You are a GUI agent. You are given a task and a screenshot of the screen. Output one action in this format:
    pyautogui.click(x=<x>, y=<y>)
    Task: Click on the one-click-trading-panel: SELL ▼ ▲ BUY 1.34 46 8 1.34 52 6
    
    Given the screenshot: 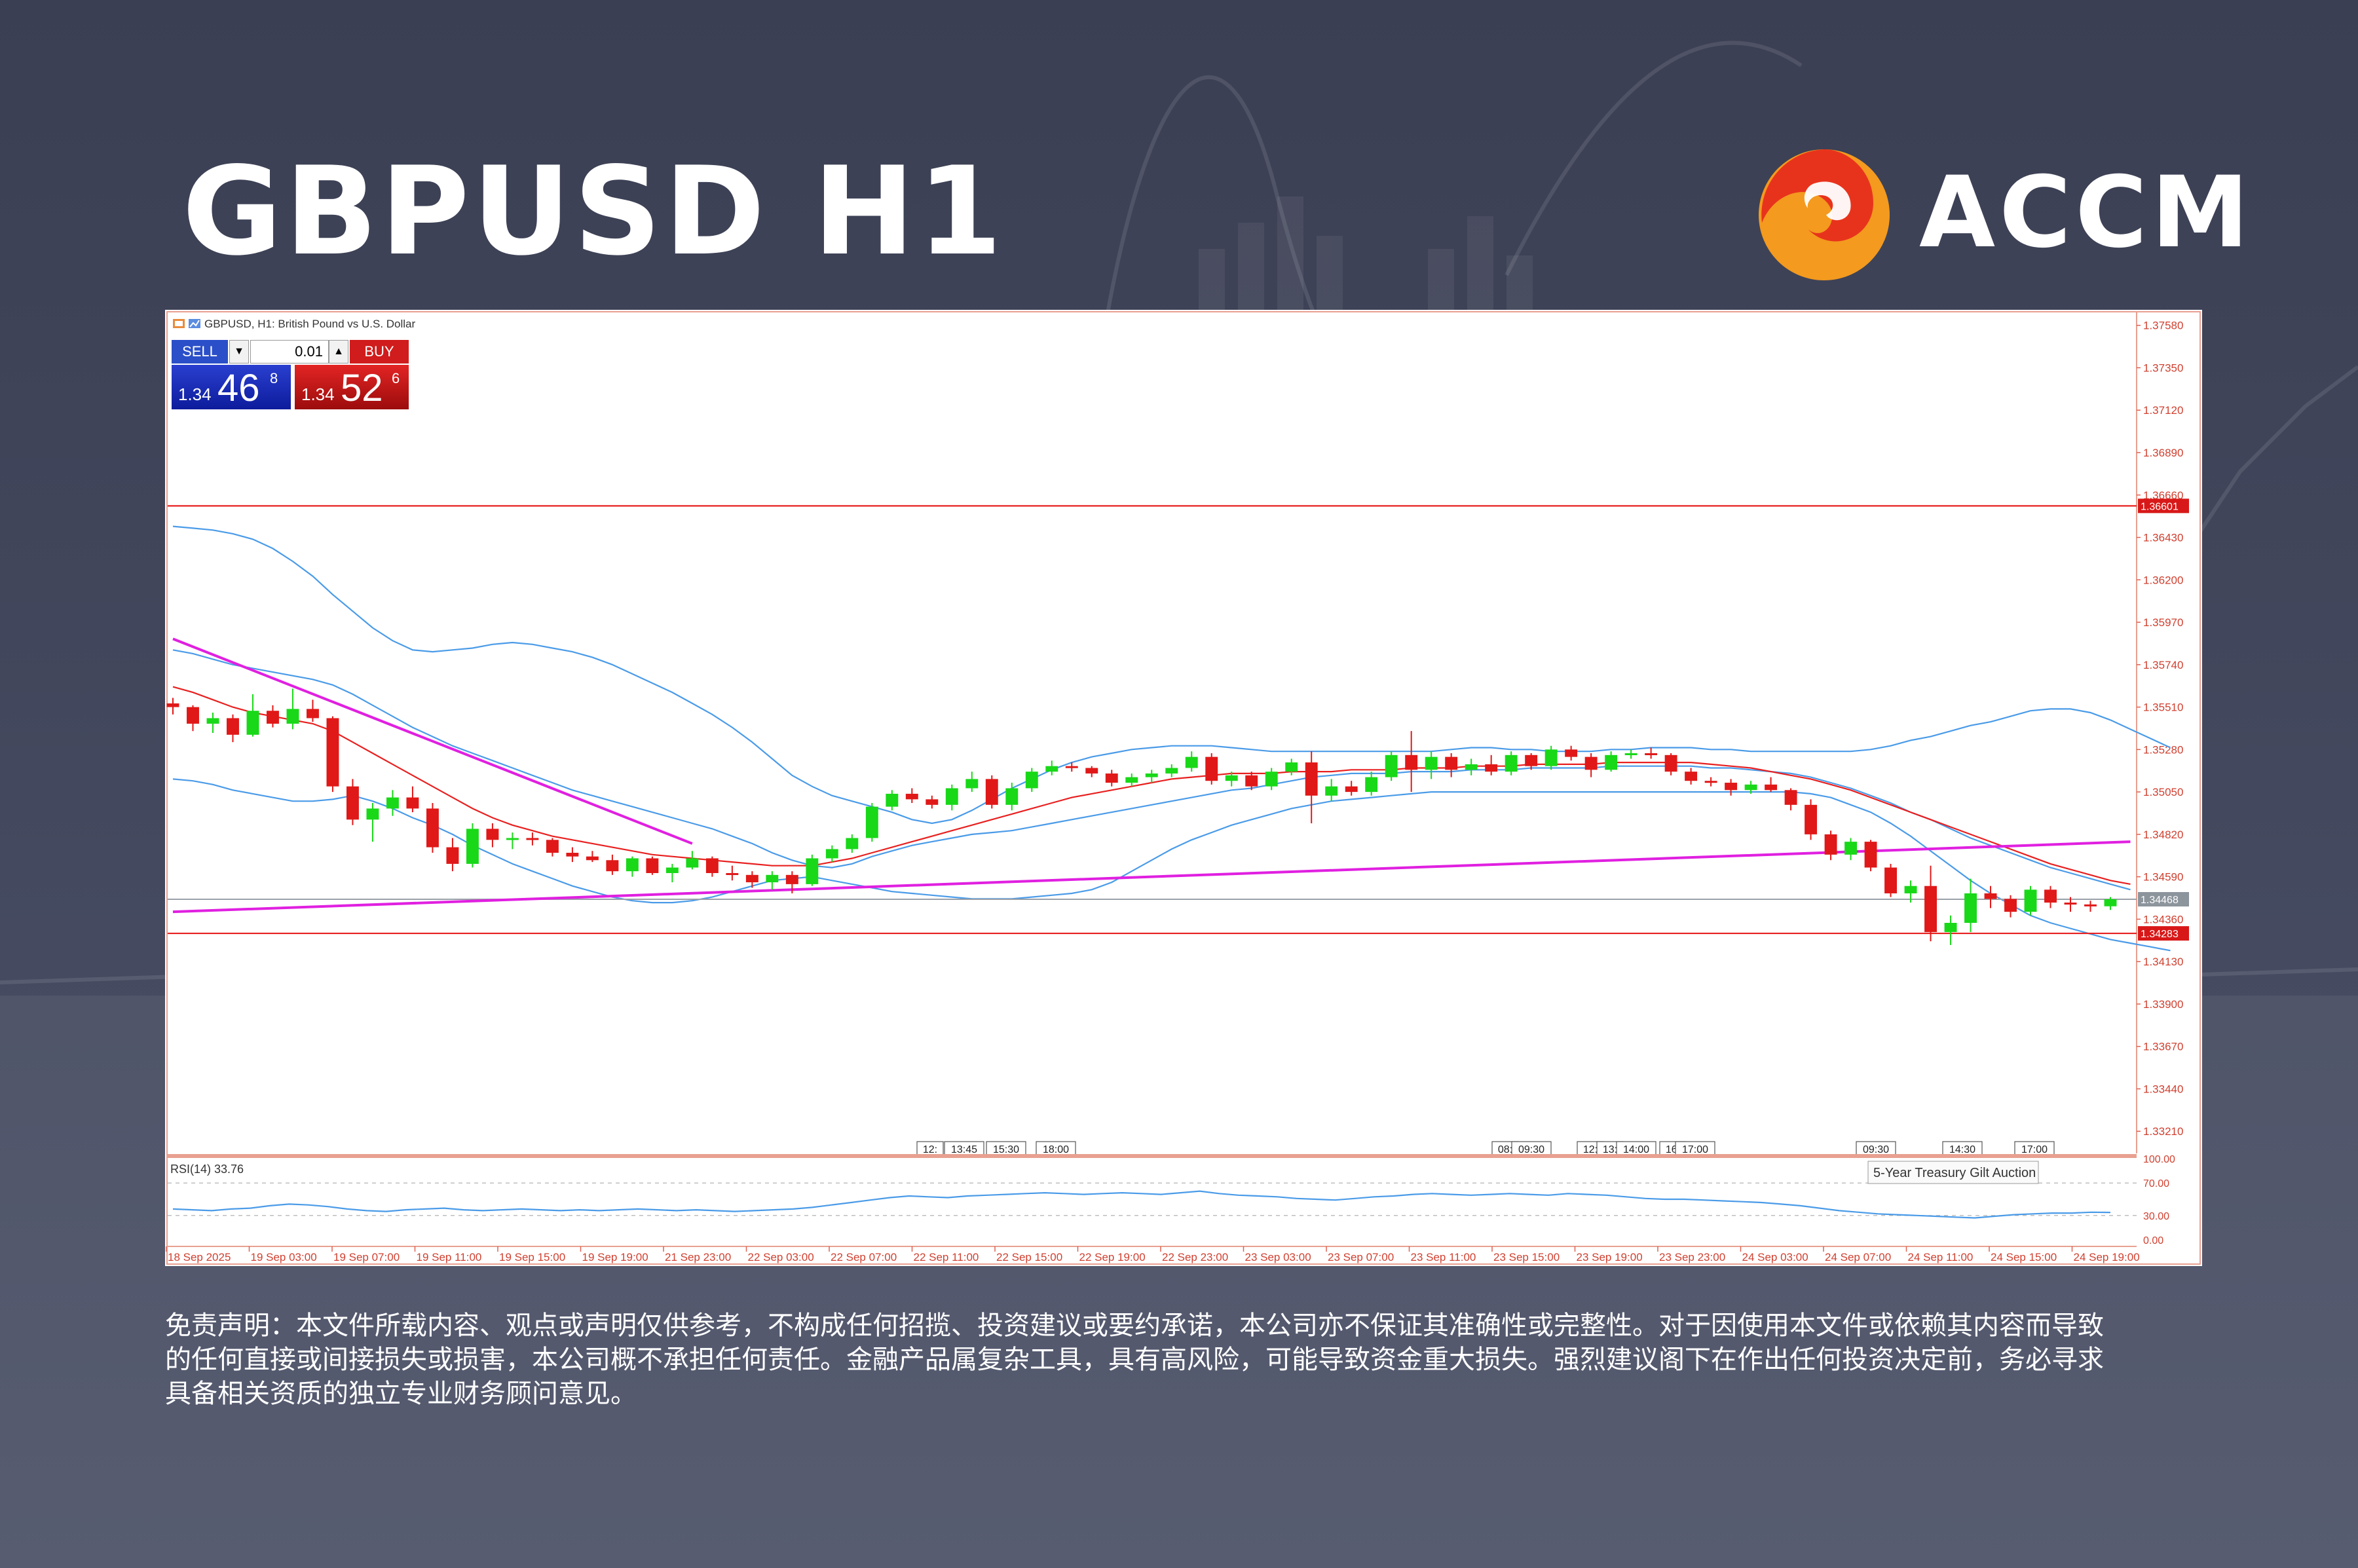 What is the action you would take?
    pyautogui.click(x=291, y=376)
    